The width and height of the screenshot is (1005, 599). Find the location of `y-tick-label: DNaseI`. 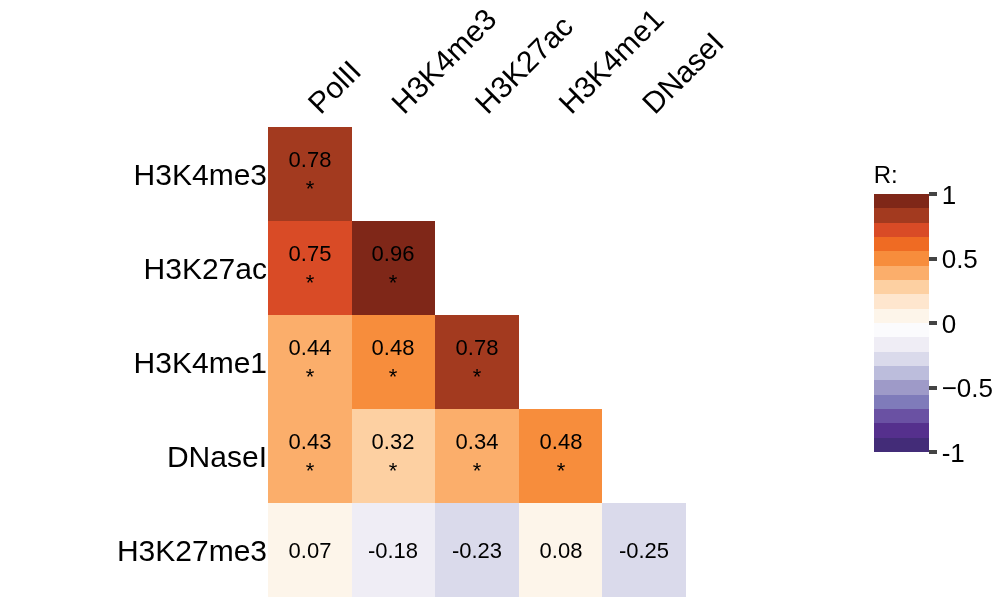

y-tick-label: DNaseI is located at coordinates (216, 456).